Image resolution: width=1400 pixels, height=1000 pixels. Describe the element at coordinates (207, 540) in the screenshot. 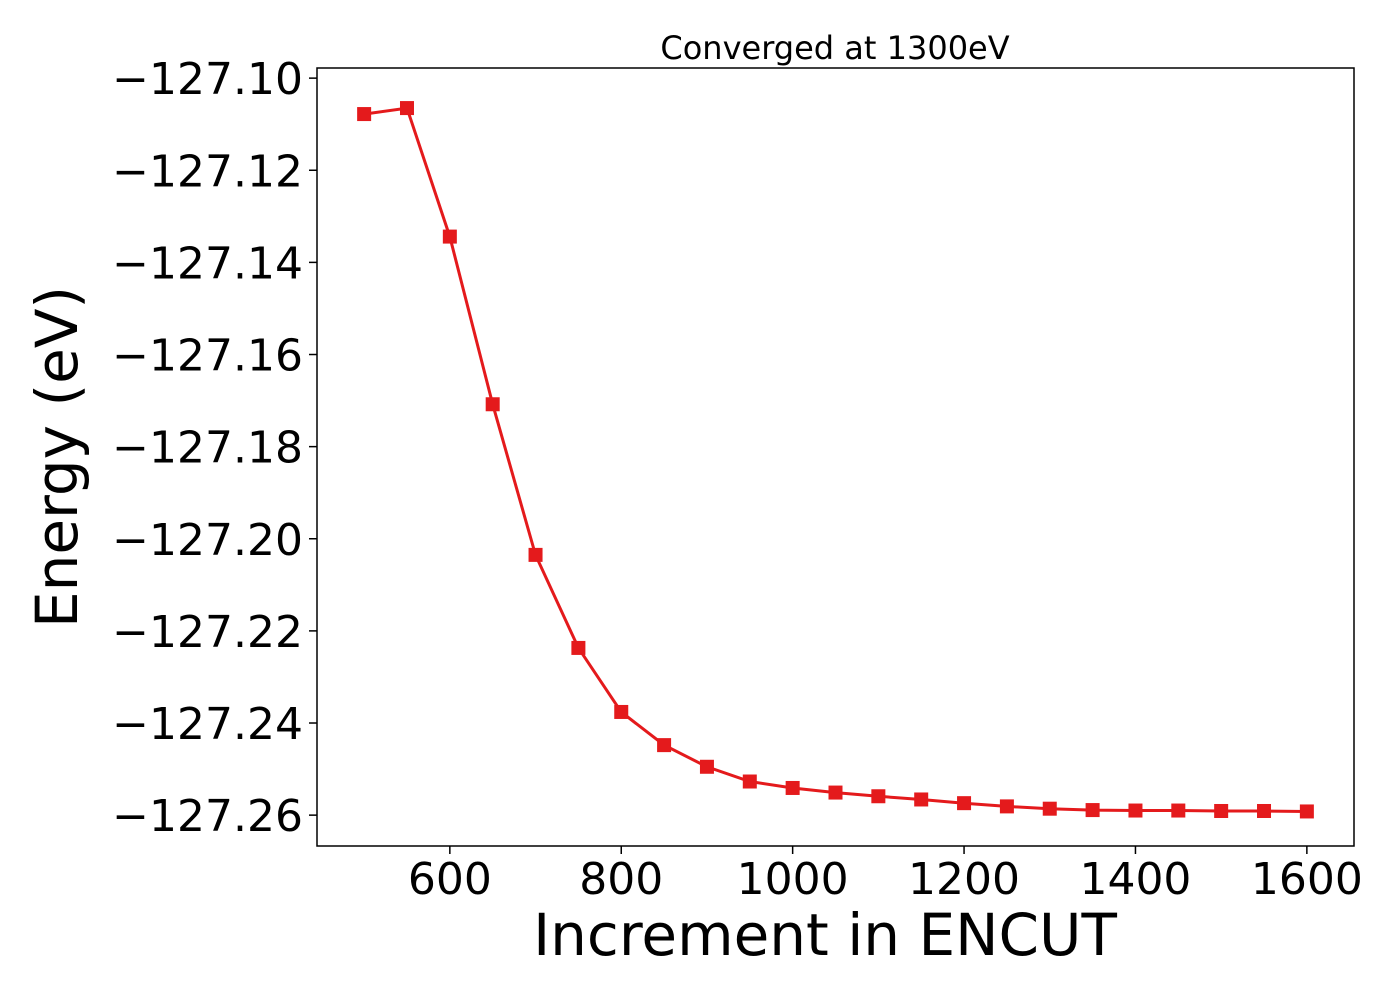

I see `y-tick-label: −127.20` at that location.